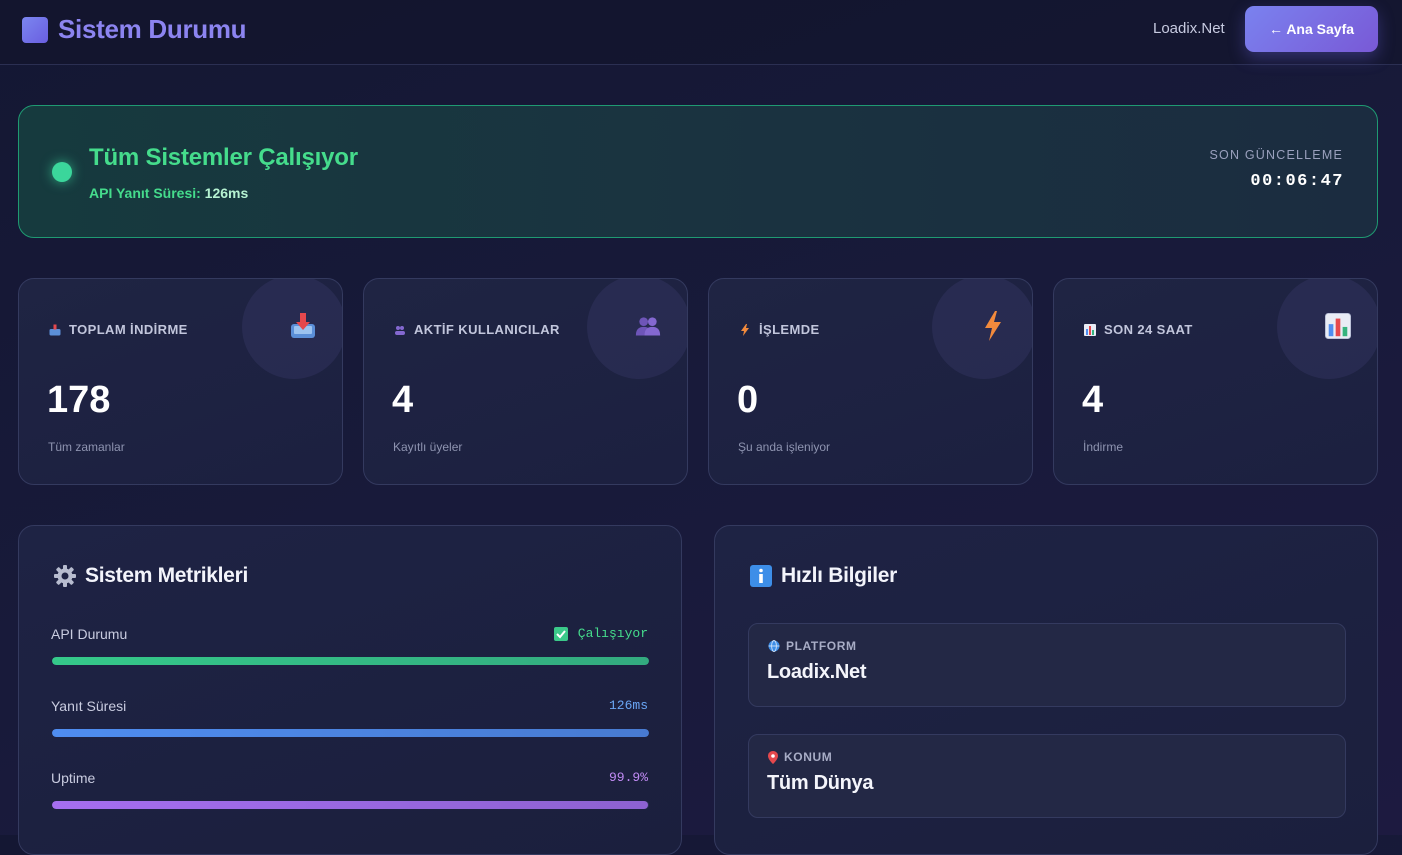 The width and height of the screenshot is (1402, 855). I want to click on metrics-title: Sistem Metrikleri, so click(166, 575).